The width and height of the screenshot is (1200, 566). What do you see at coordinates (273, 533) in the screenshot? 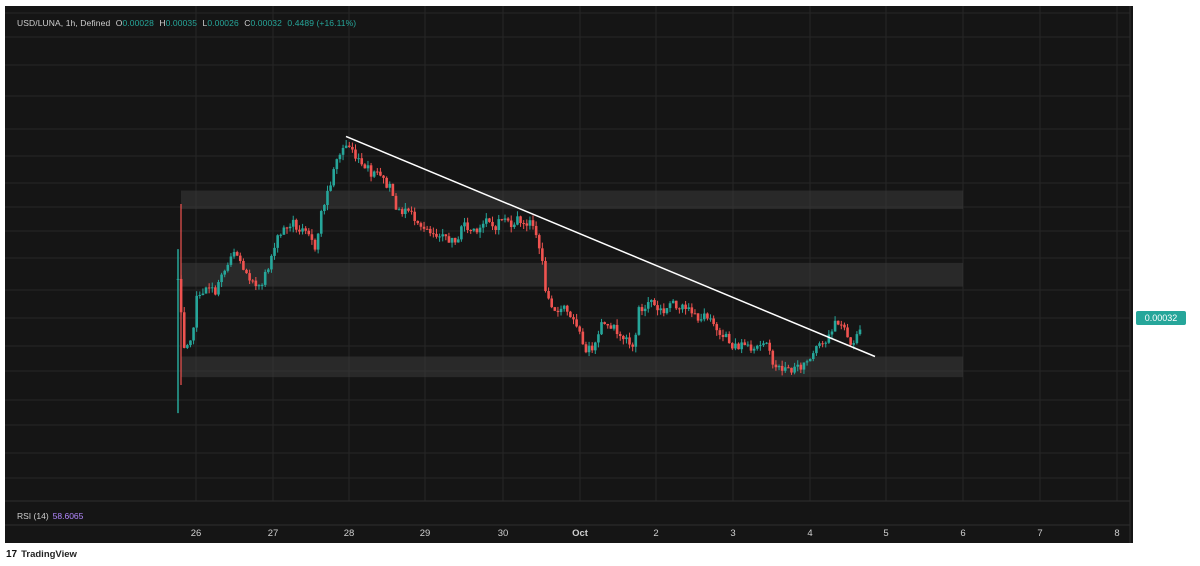
I see `time-tick-label: 27` at bounding box center [273, 533].